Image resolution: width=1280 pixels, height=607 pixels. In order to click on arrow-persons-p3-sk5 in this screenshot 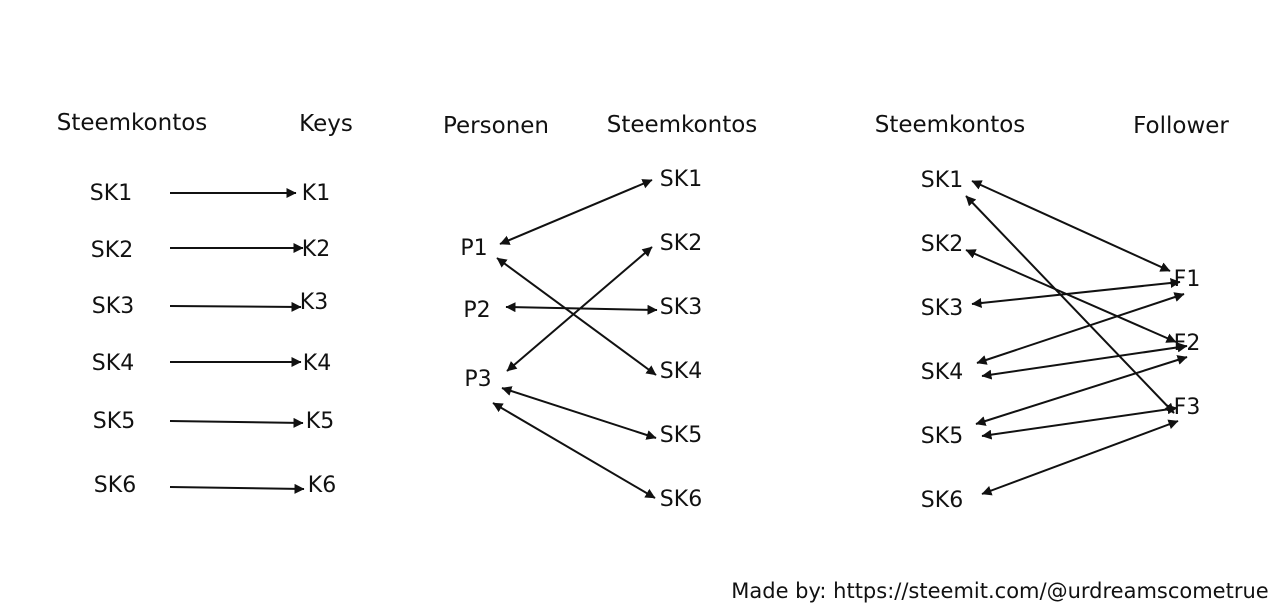, I will do `click(579, 413)`.